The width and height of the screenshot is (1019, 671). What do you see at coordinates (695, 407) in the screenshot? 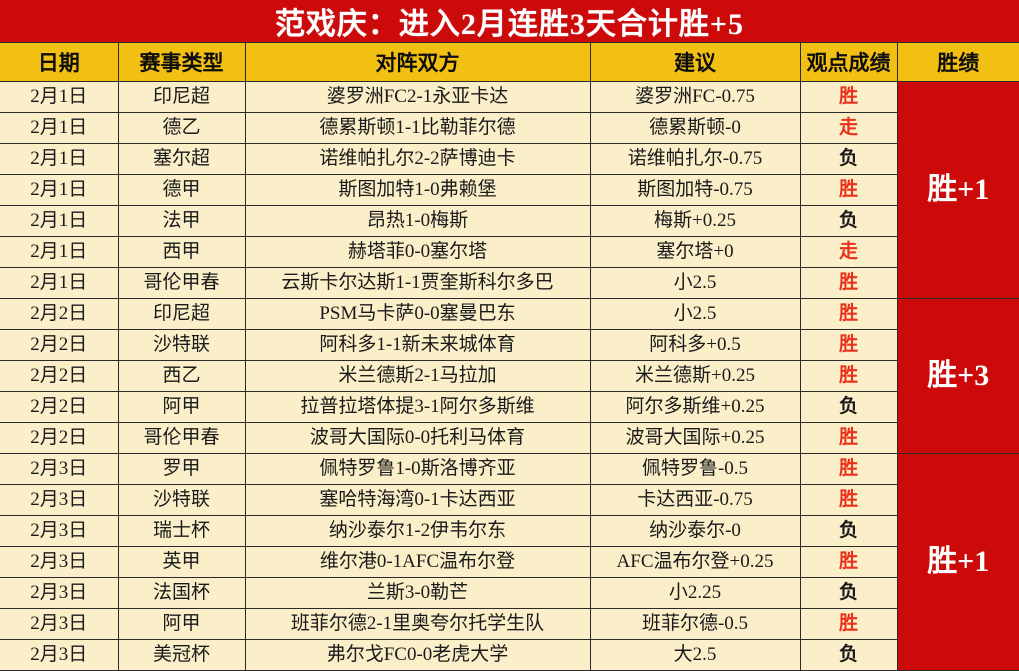
I see `cell-advice: 阿尔多斯维+0.25` at bounding box center [695, 407].